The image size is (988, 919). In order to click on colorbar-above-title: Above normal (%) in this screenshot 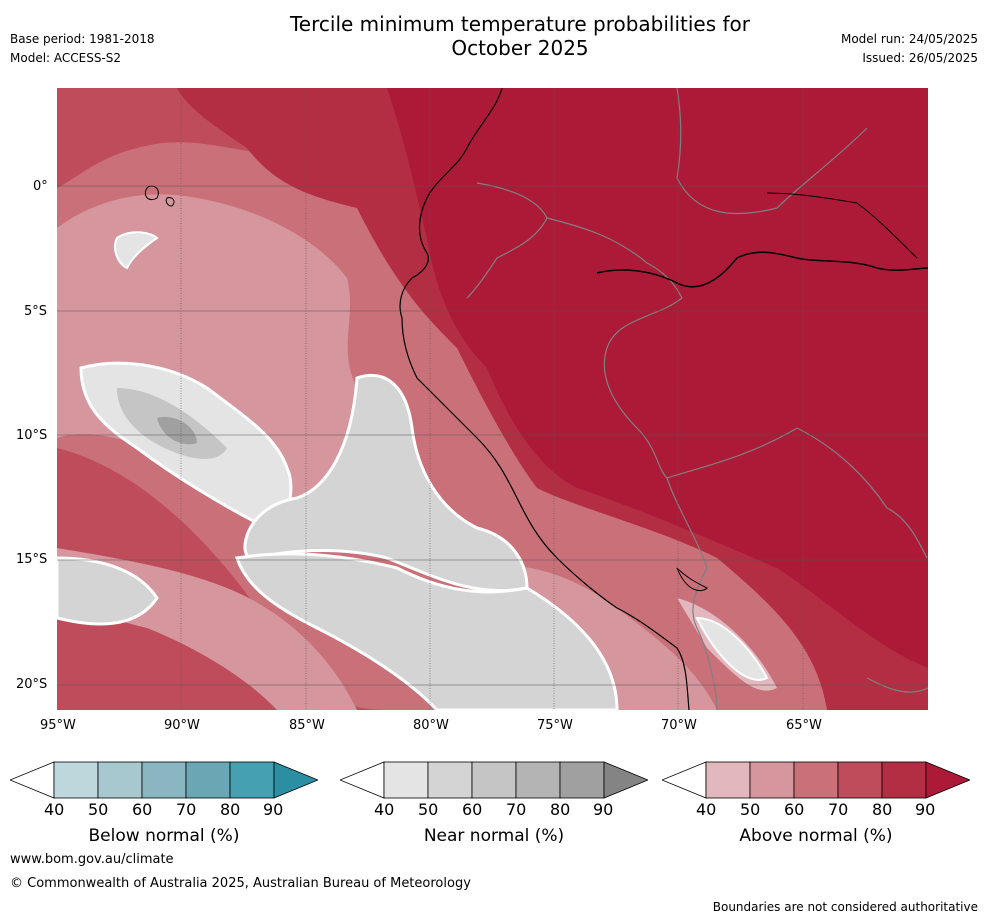, I will do `click(816, 836)`.